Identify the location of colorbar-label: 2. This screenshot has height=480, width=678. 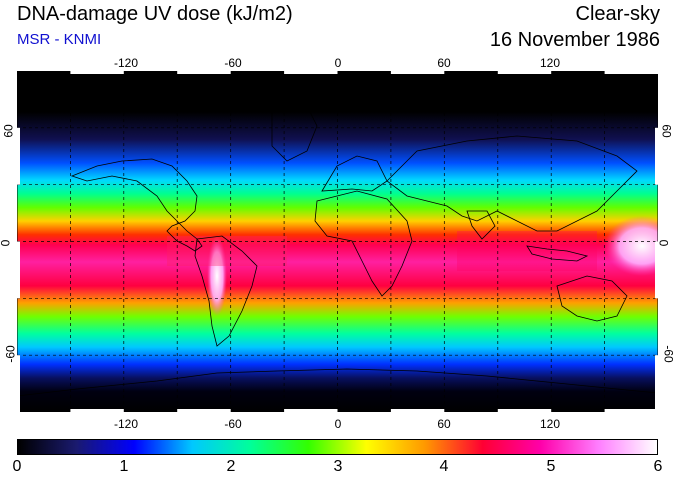
(231, 466).